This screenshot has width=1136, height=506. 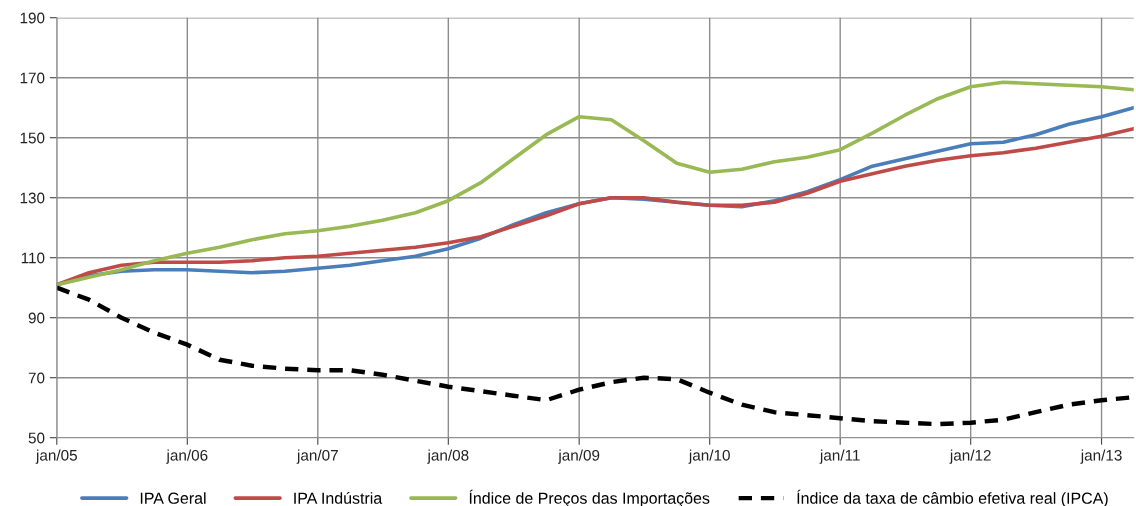 I want to click on y-tick-label: 150, so click(x=32, y=138).